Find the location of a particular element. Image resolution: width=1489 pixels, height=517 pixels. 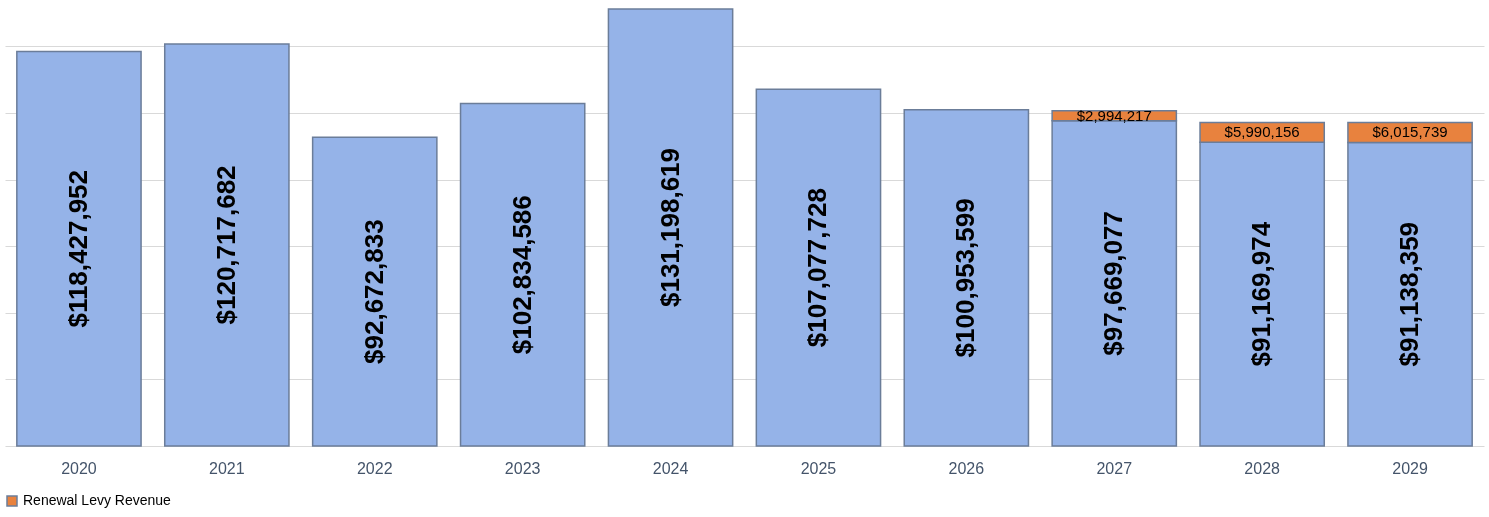

data-label: $120,717,682 is located at coordinates (225, 245).